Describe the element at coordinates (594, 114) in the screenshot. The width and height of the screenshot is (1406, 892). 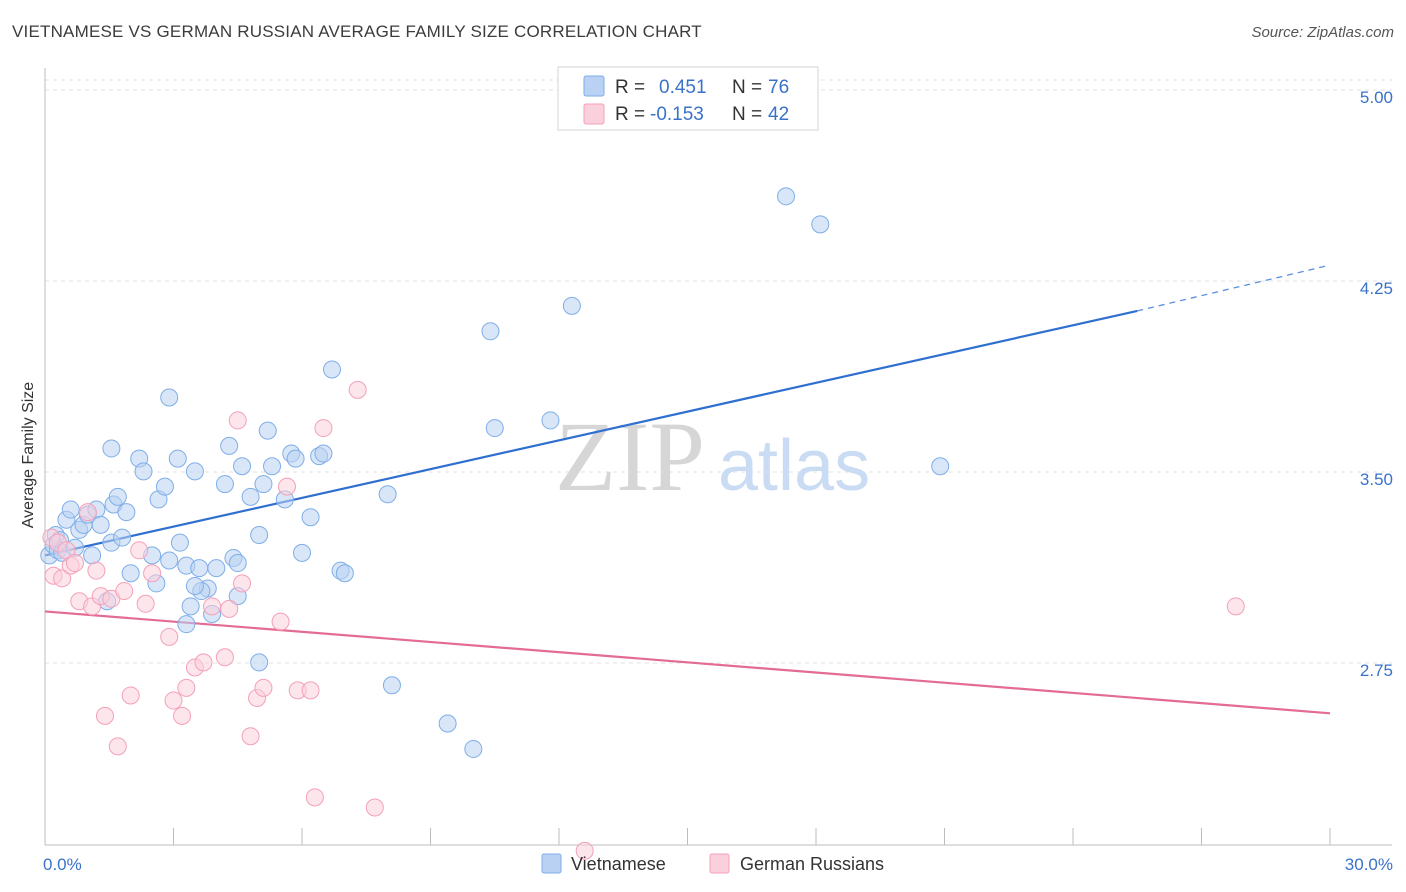
I see `legend-swatch-german-russians` at that location.